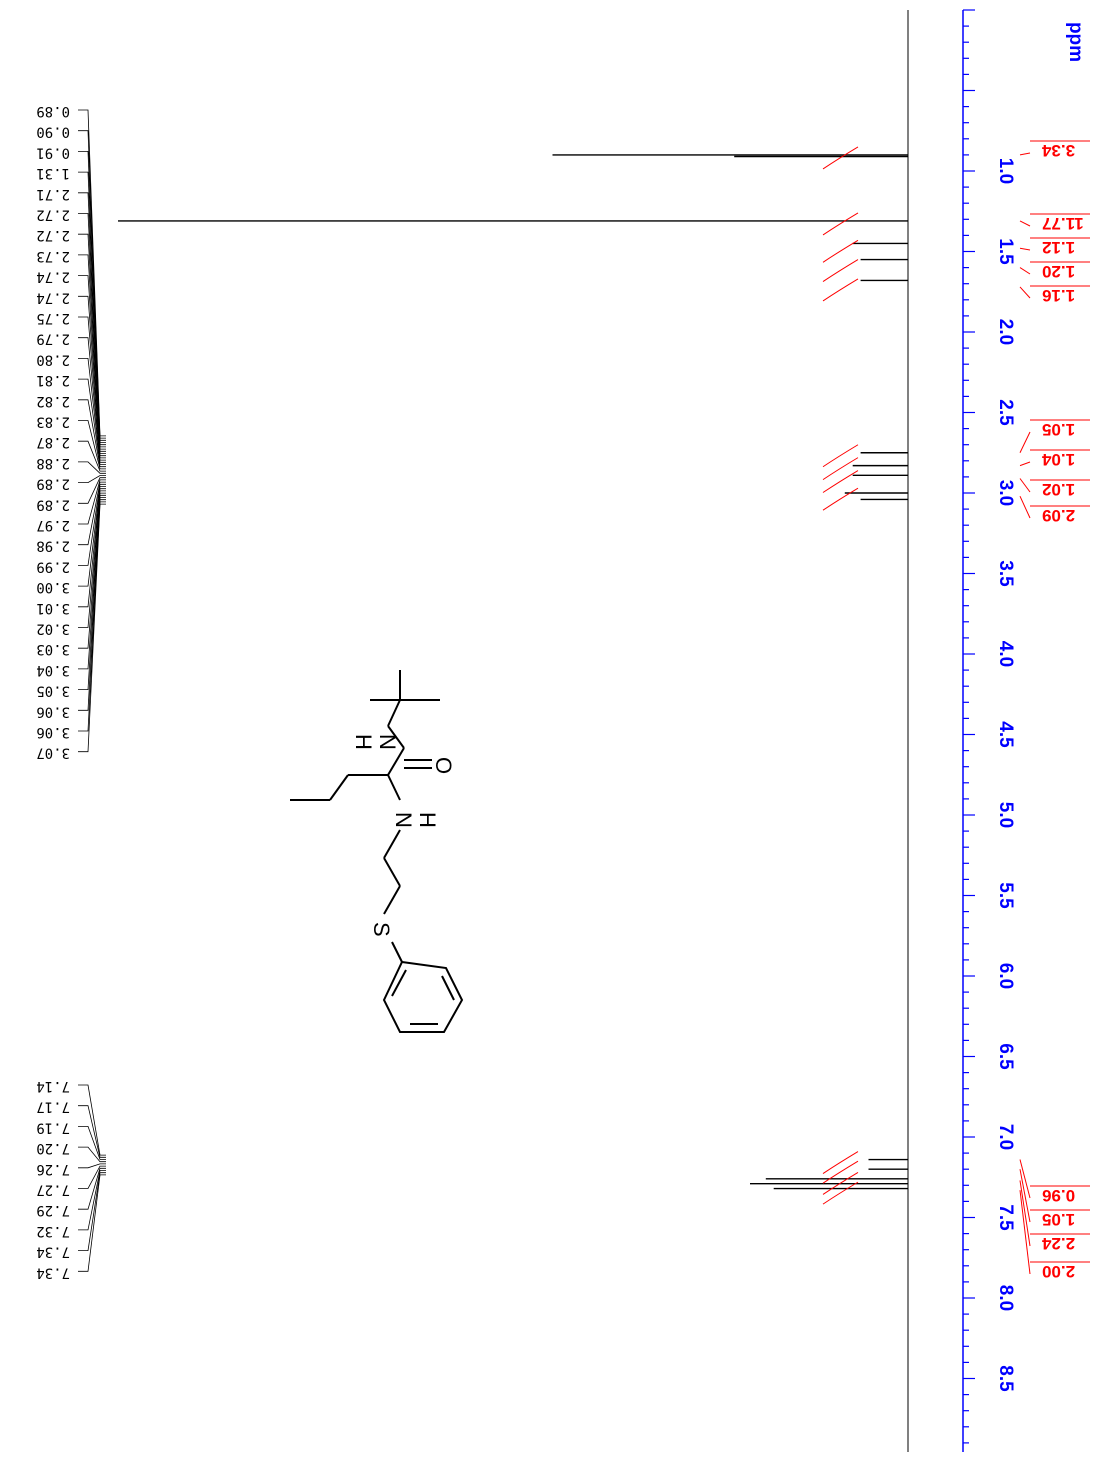 This screenshot has width=1108, height=1462. What do you see at coordinates (363, 742) in the screenshot?
I see `atom-label-h1: H` at bounding box center [363, 742].